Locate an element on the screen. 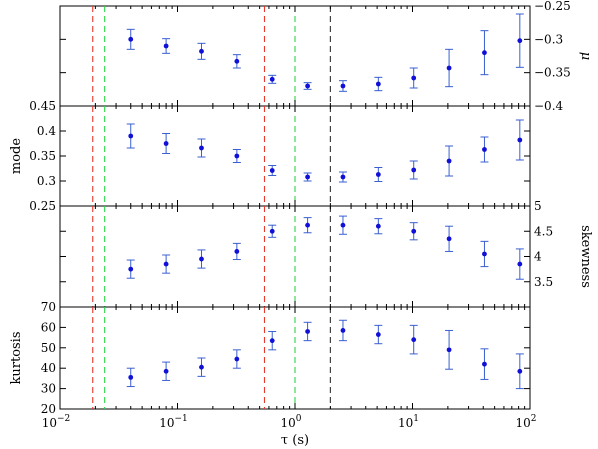 Image resolution: width=598 pixels, height=449 pixels. y-axis-label: skewness is located at coordinates (585, 256).